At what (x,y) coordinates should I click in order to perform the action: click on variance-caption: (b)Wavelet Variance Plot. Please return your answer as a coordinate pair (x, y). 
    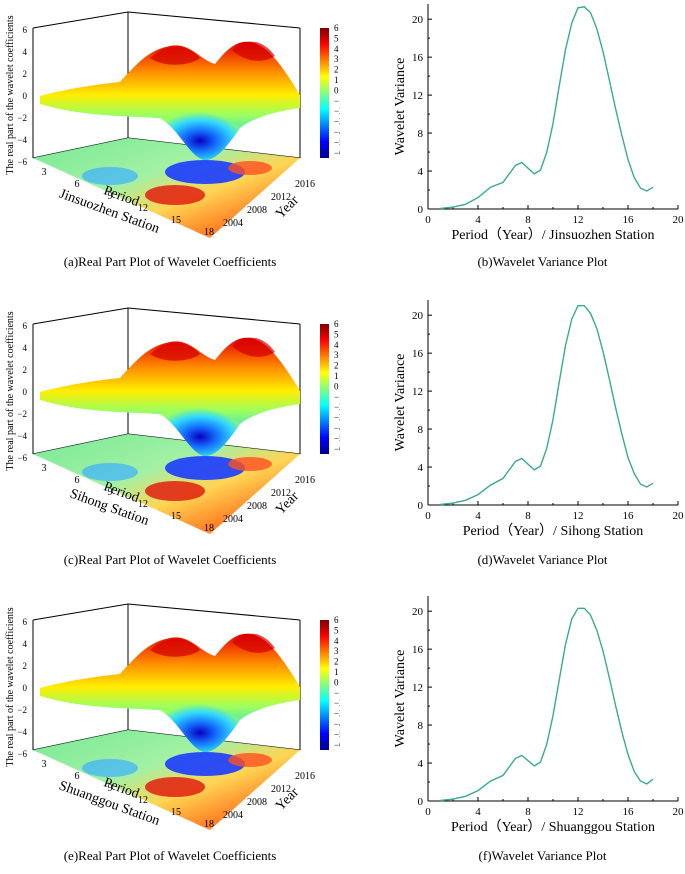
    Looking at the image, I should click on (542, 261).